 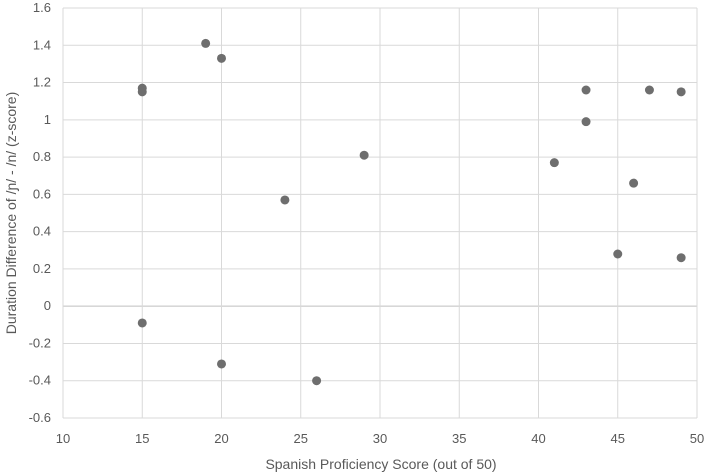 What do you see at coordinates (42, 231) in the screenshot?
I see `y-tick-label: 0.4` at bounding box center [42, 231].